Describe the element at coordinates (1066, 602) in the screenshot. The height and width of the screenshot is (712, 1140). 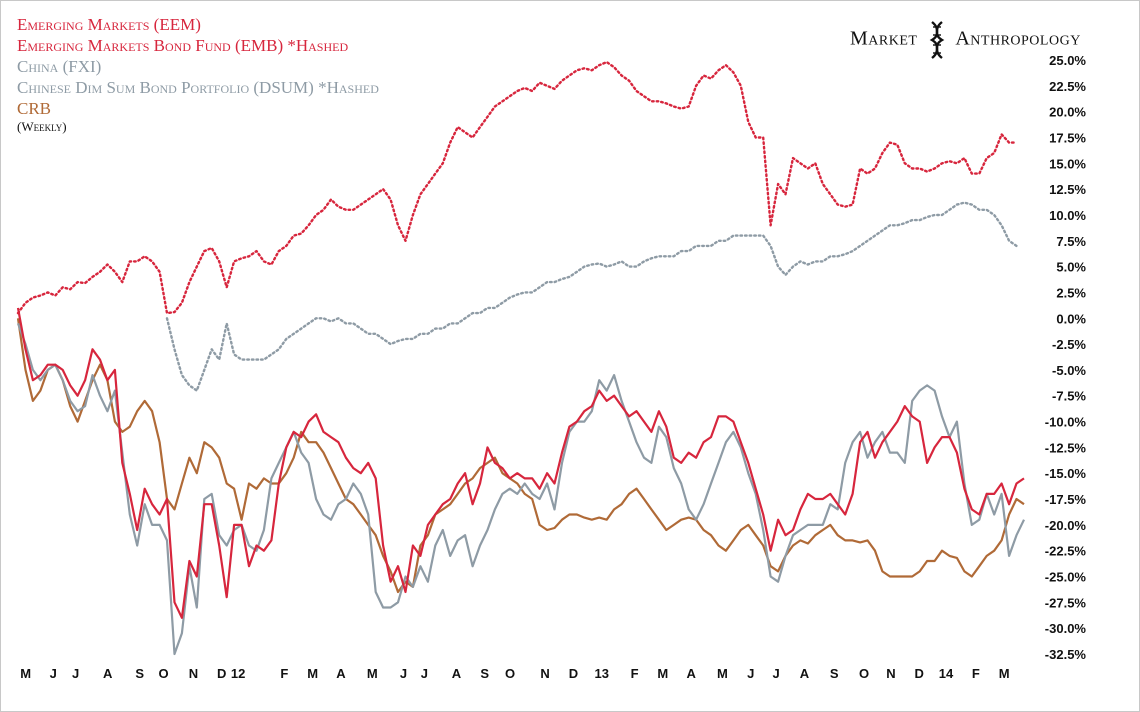
I see `y-tick-label: -27.5%` at that location.